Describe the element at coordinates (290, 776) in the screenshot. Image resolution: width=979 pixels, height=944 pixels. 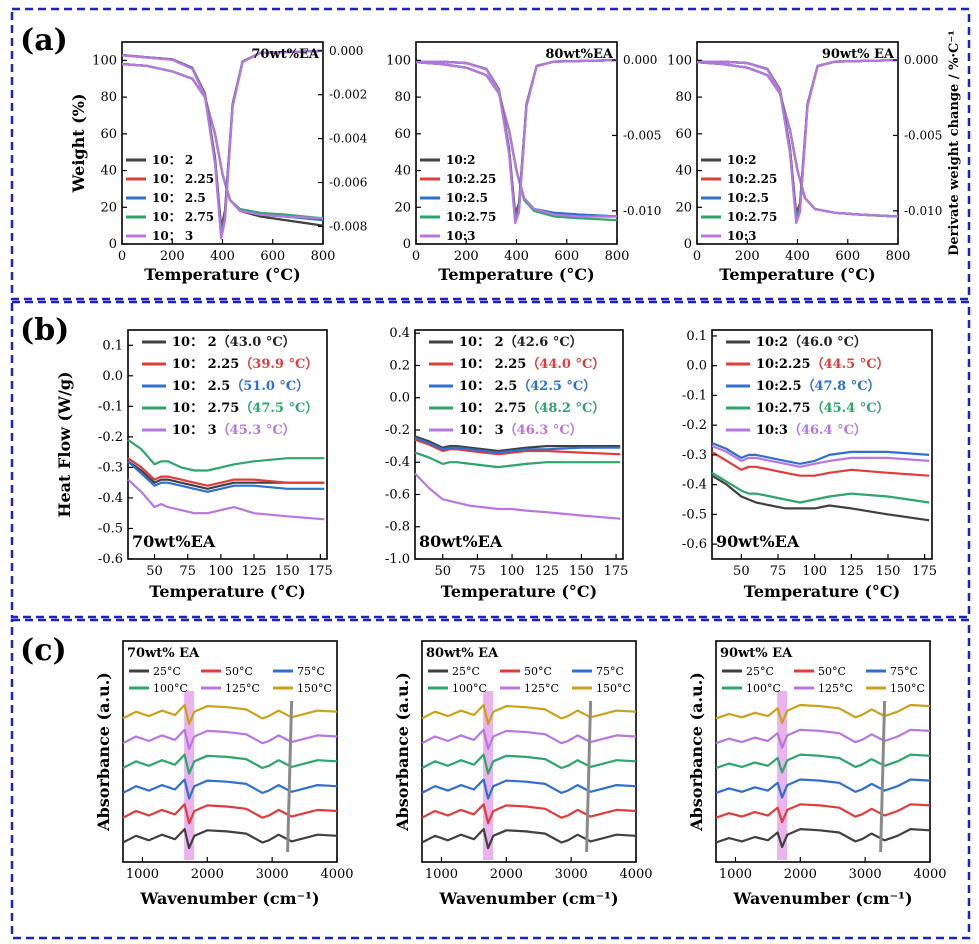
I see `c1-peak-marker-line` at that location.